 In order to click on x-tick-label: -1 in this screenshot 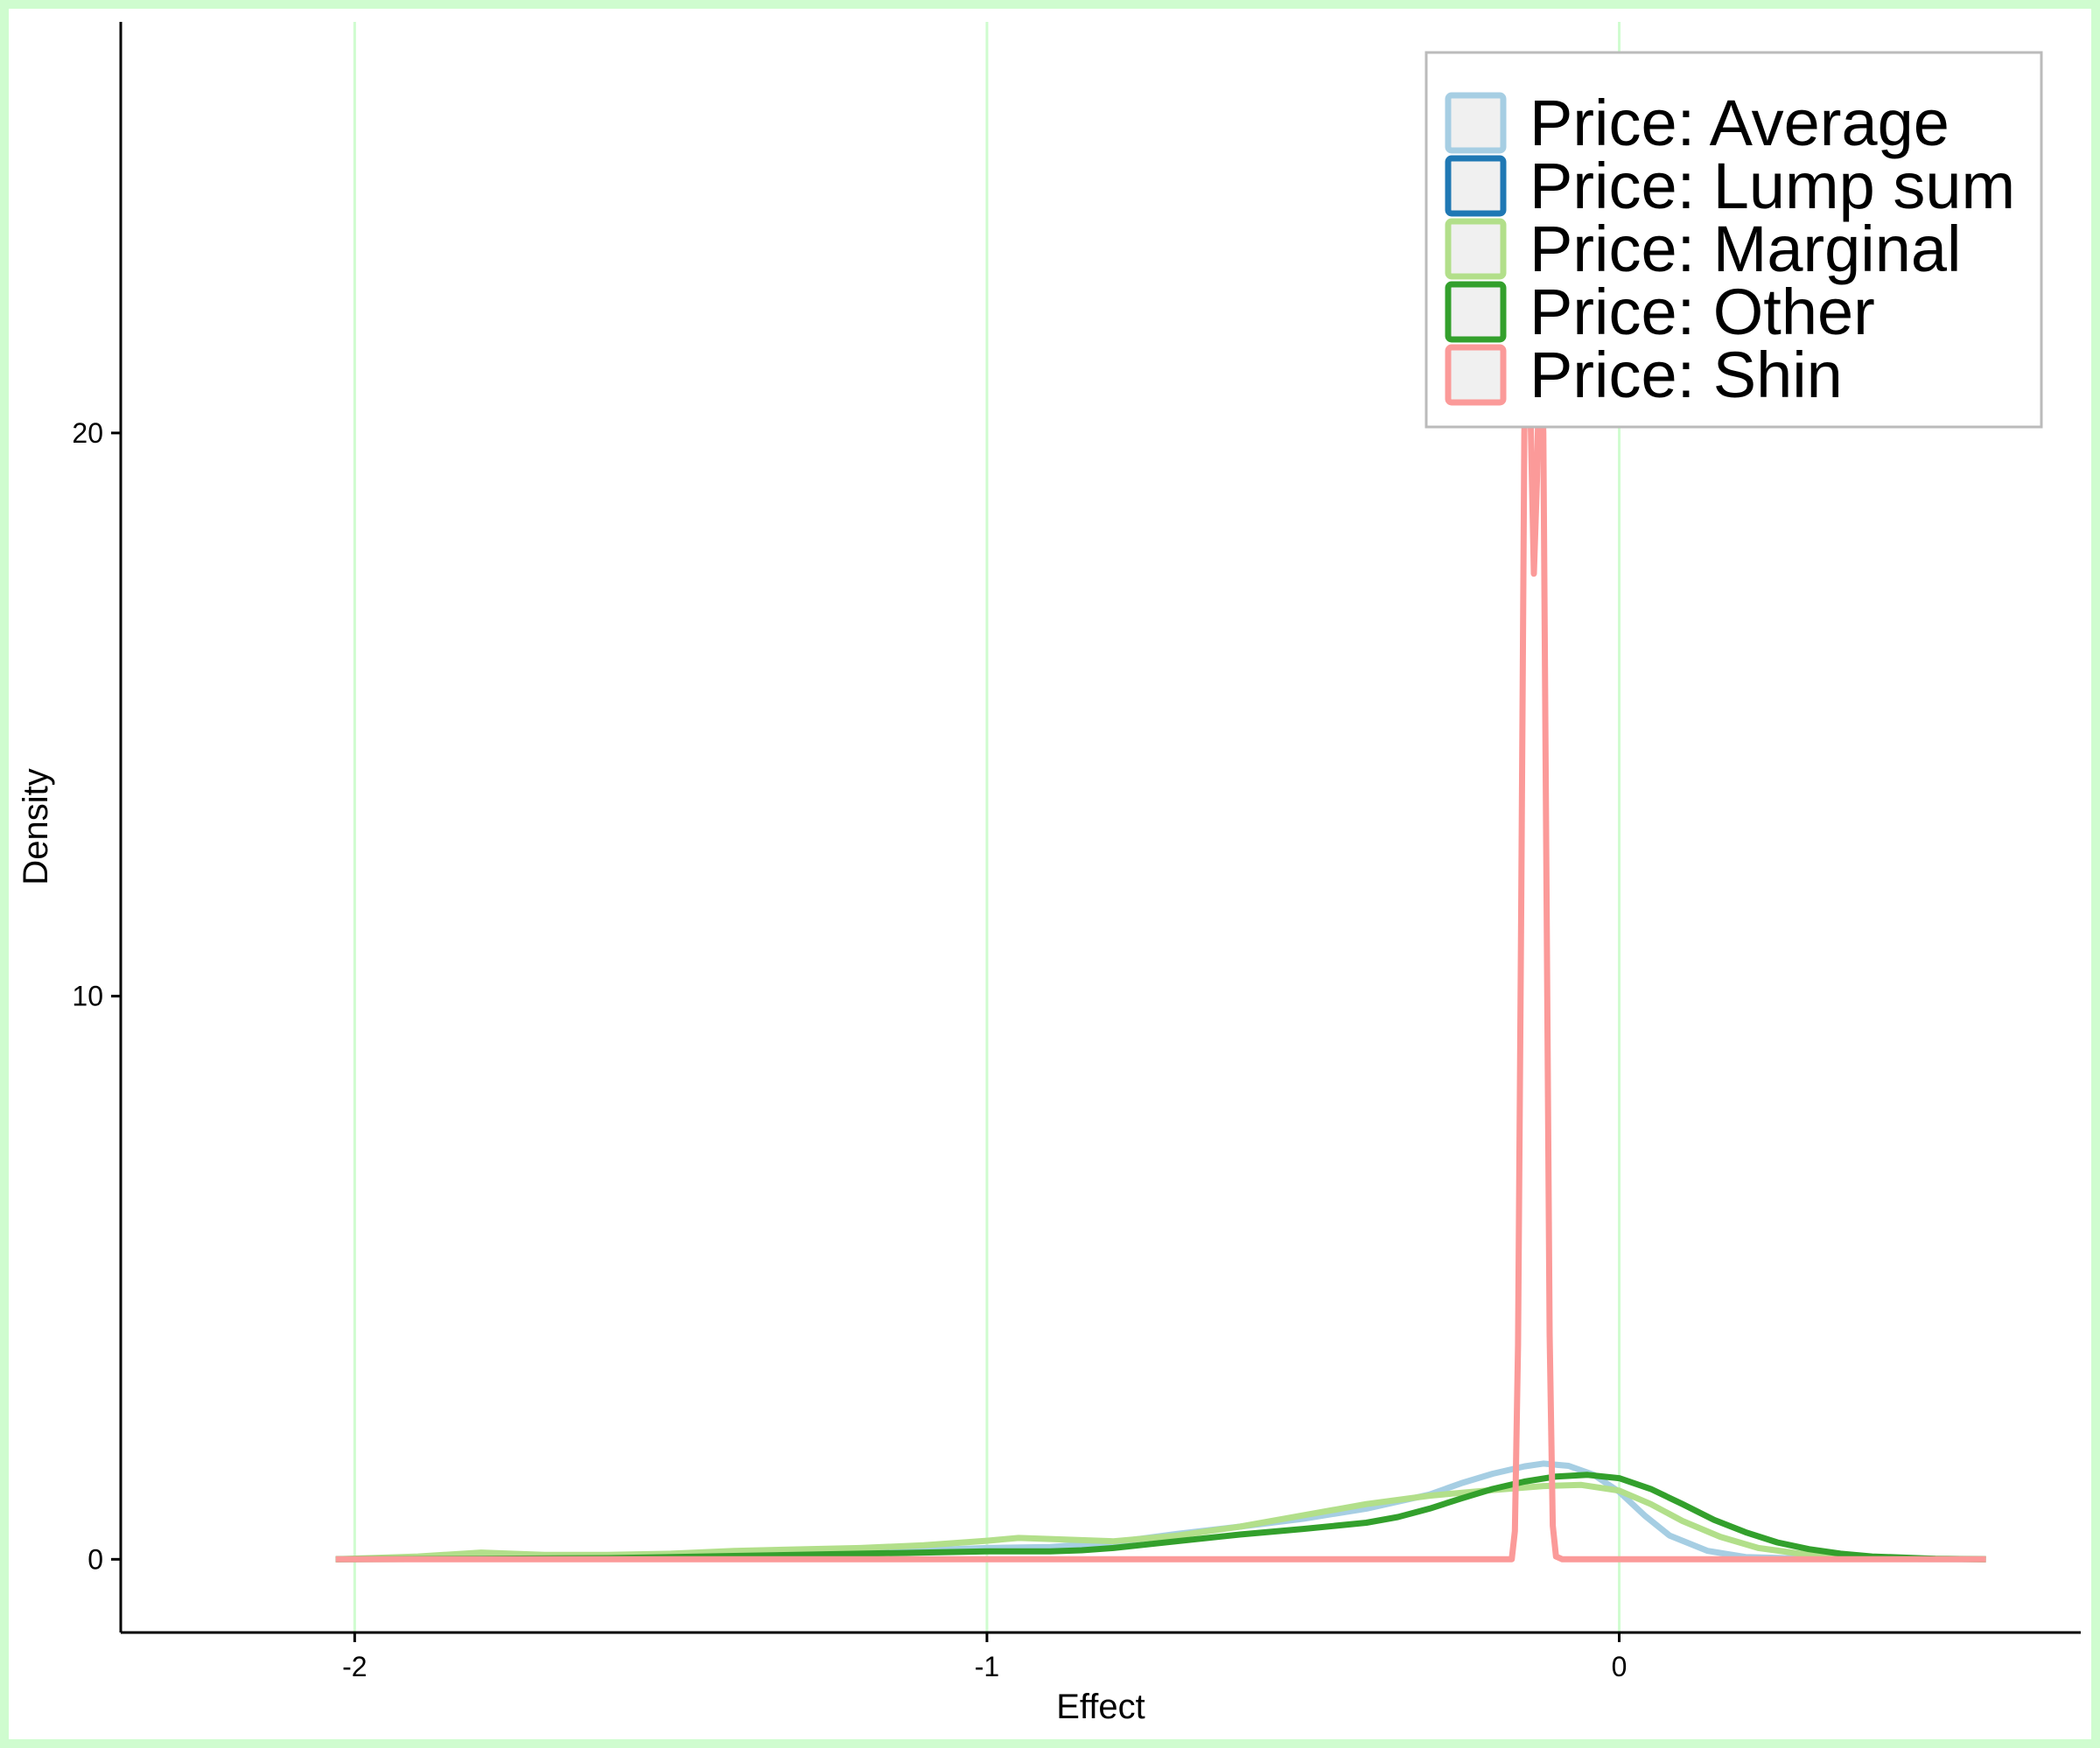, I will do `click(987, 1667)`.